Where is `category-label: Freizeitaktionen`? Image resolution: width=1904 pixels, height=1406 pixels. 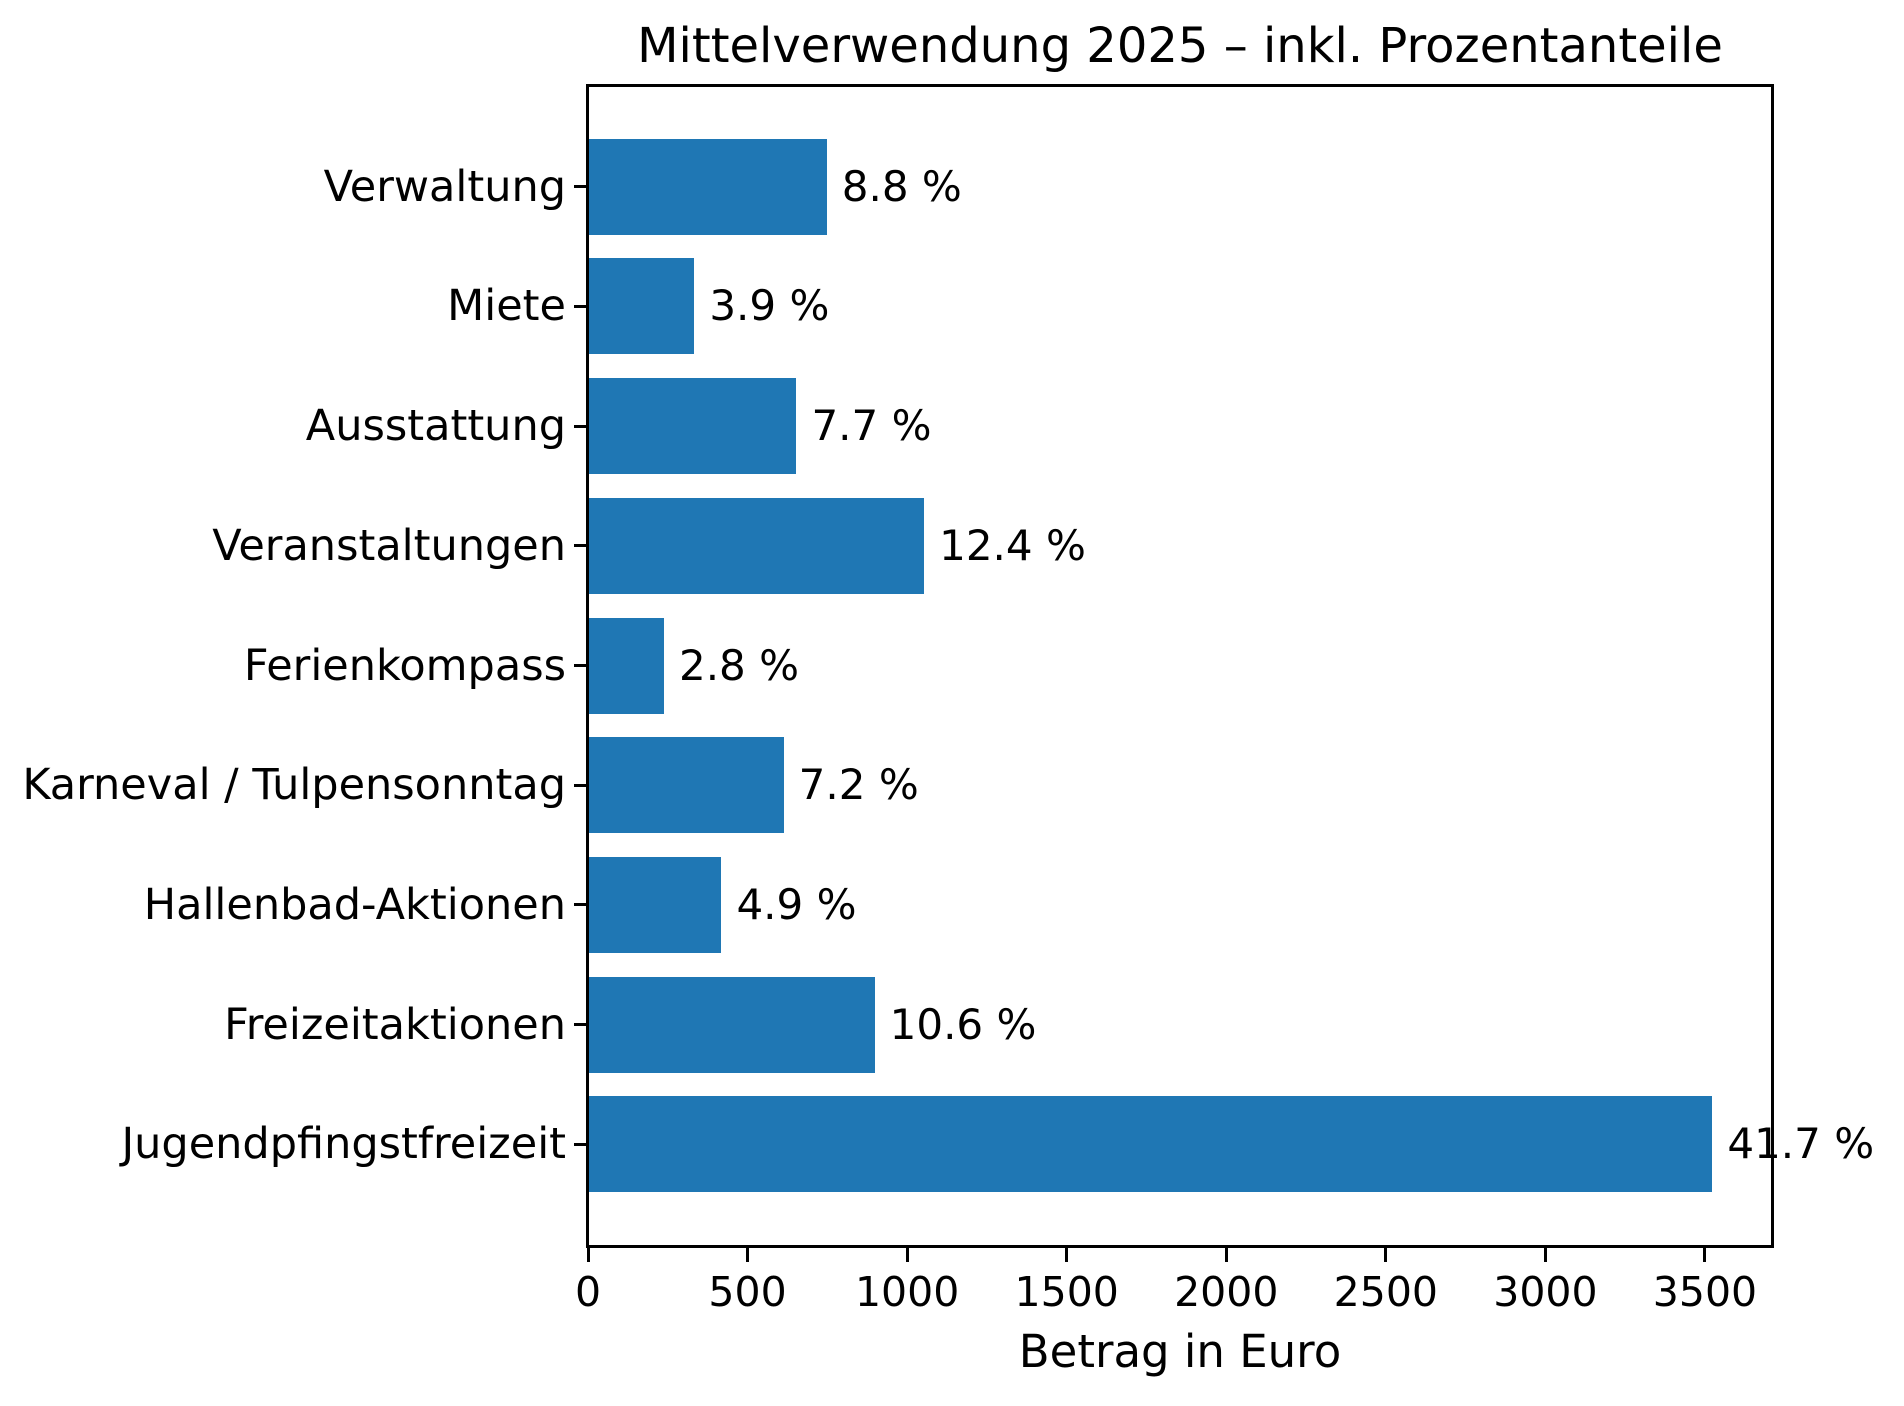
category-label: Freizeitaktionen is located at coordinates (395, 1024).